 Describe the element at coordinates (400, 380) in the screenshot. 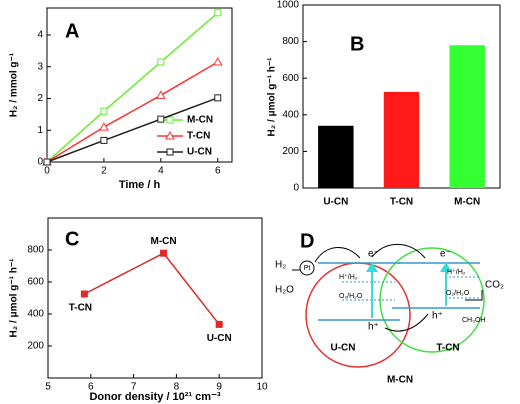

I see `label: M-CN` at that location.